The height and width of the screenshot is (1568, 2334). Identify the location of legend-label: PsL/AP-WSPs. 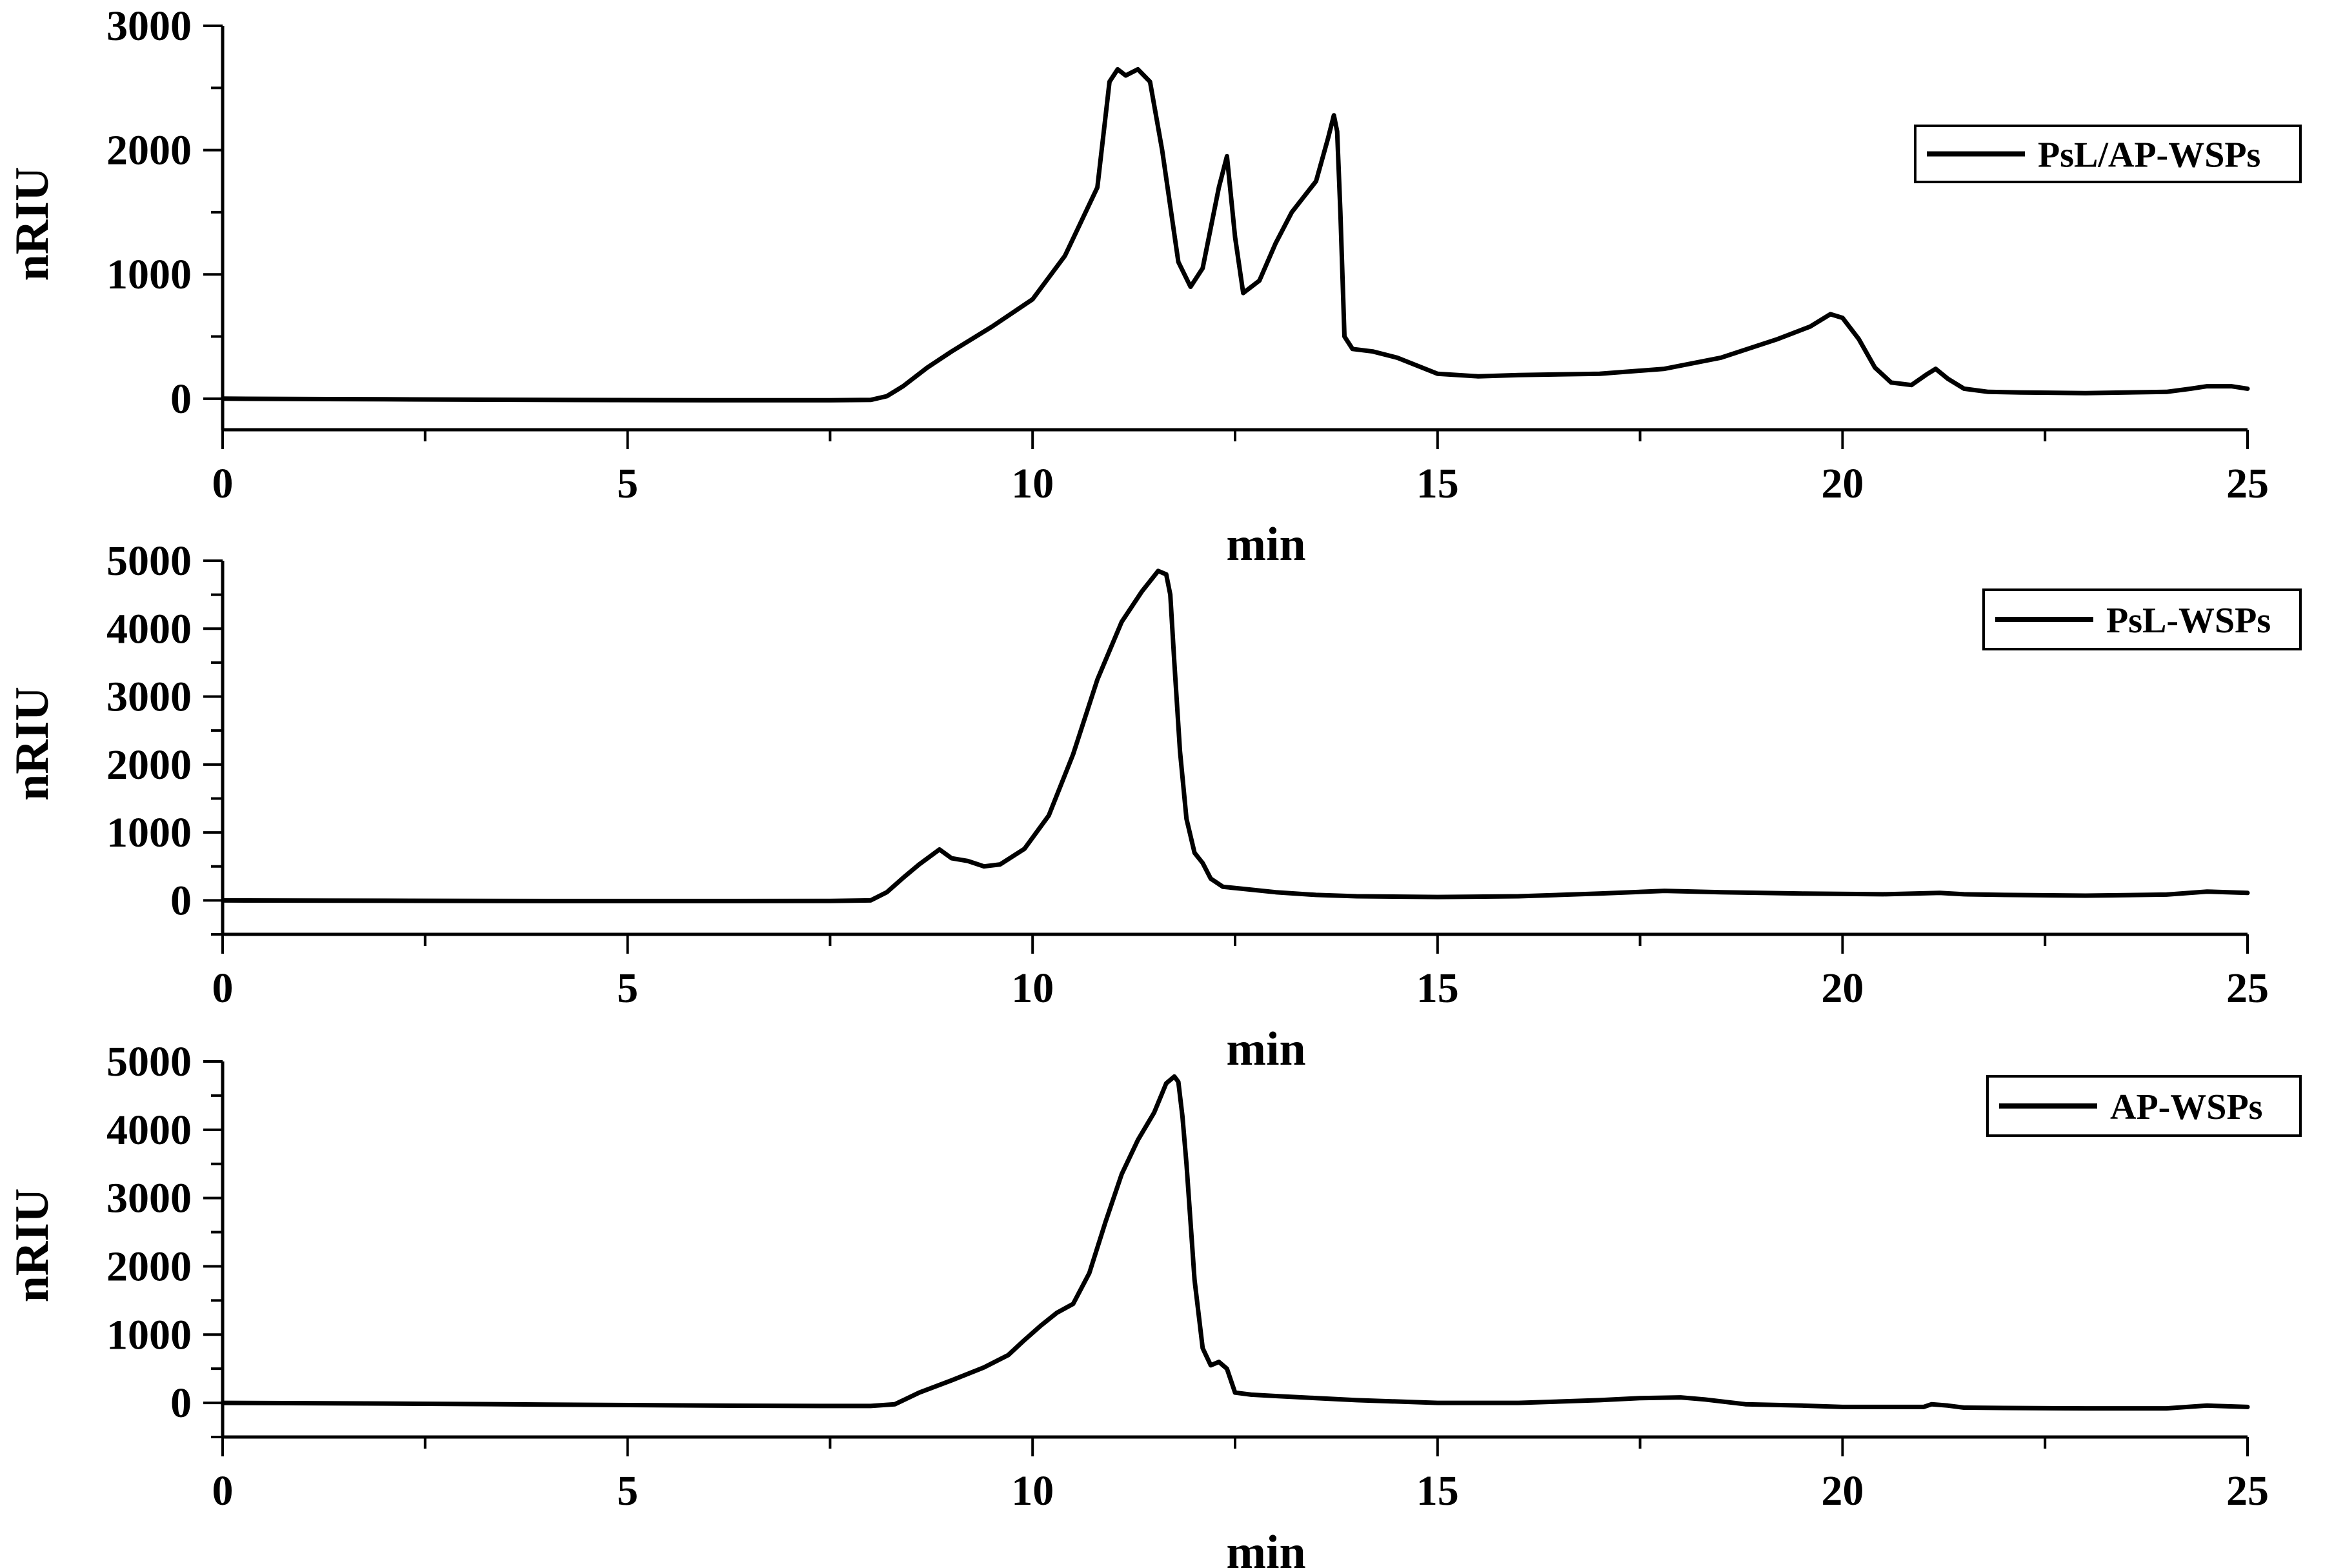
(2149, 156).